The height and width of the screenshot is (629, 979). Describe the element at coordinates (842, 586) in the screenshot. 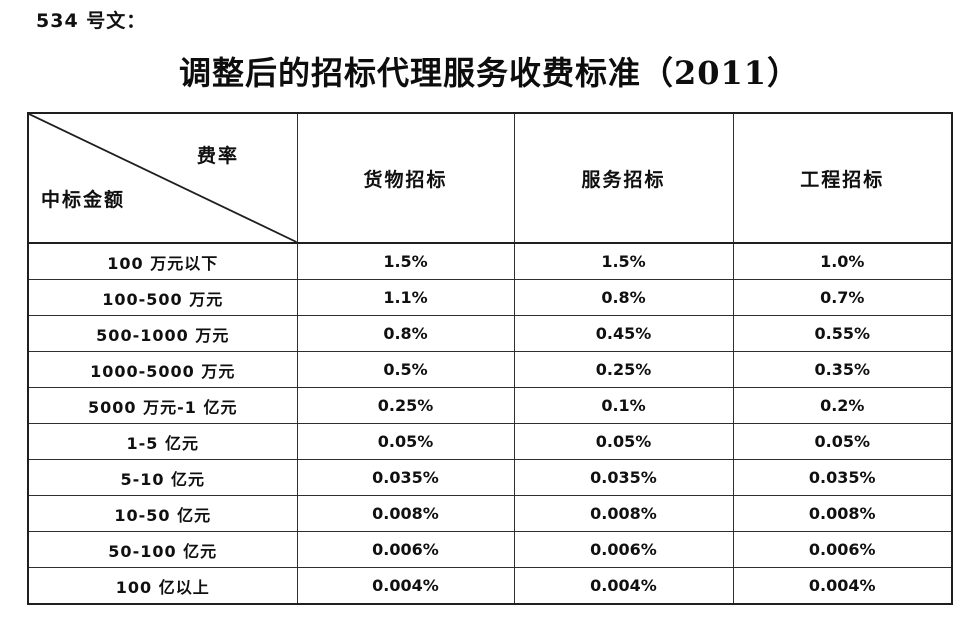

I see `works-rate-cell: 0.004%` at that location.